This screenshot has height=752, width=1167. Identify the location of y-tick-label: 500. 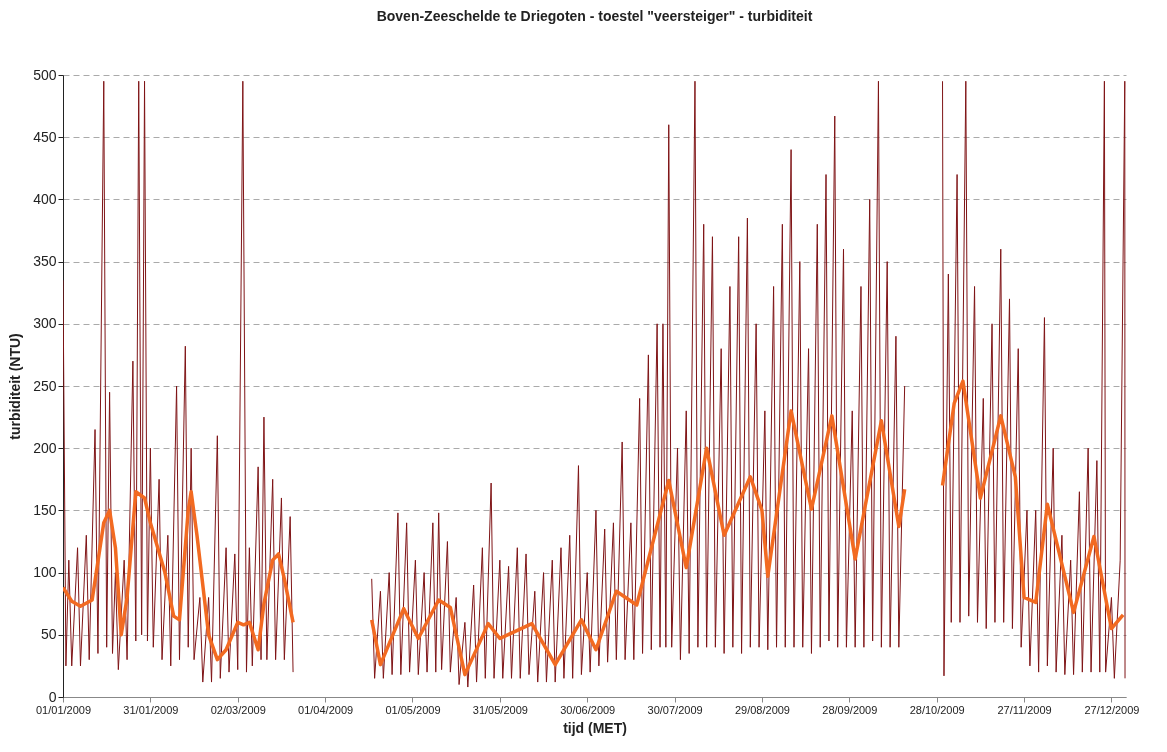
(45, 74).